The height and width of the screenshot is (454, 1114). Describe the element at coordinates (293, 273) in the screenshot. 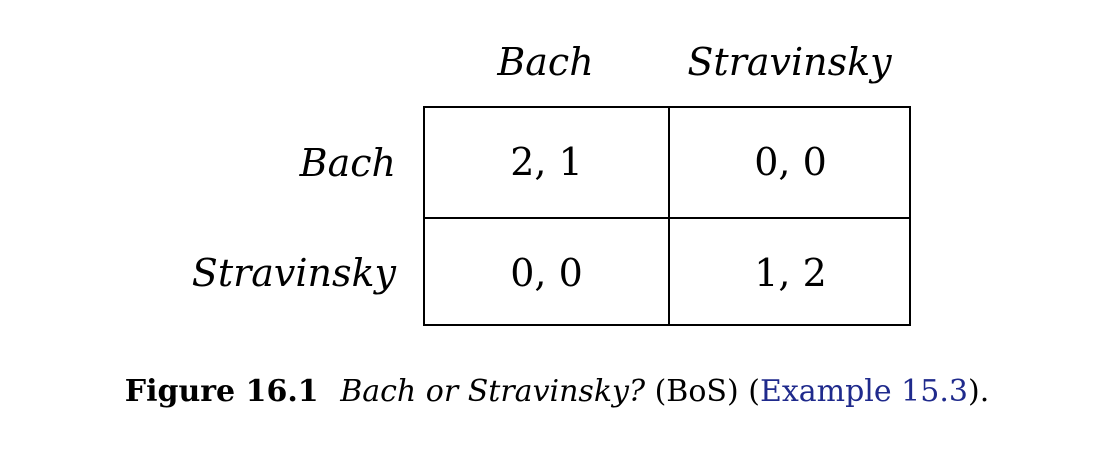

I see `row-header-stravinsky: Stravinsky` at that location.